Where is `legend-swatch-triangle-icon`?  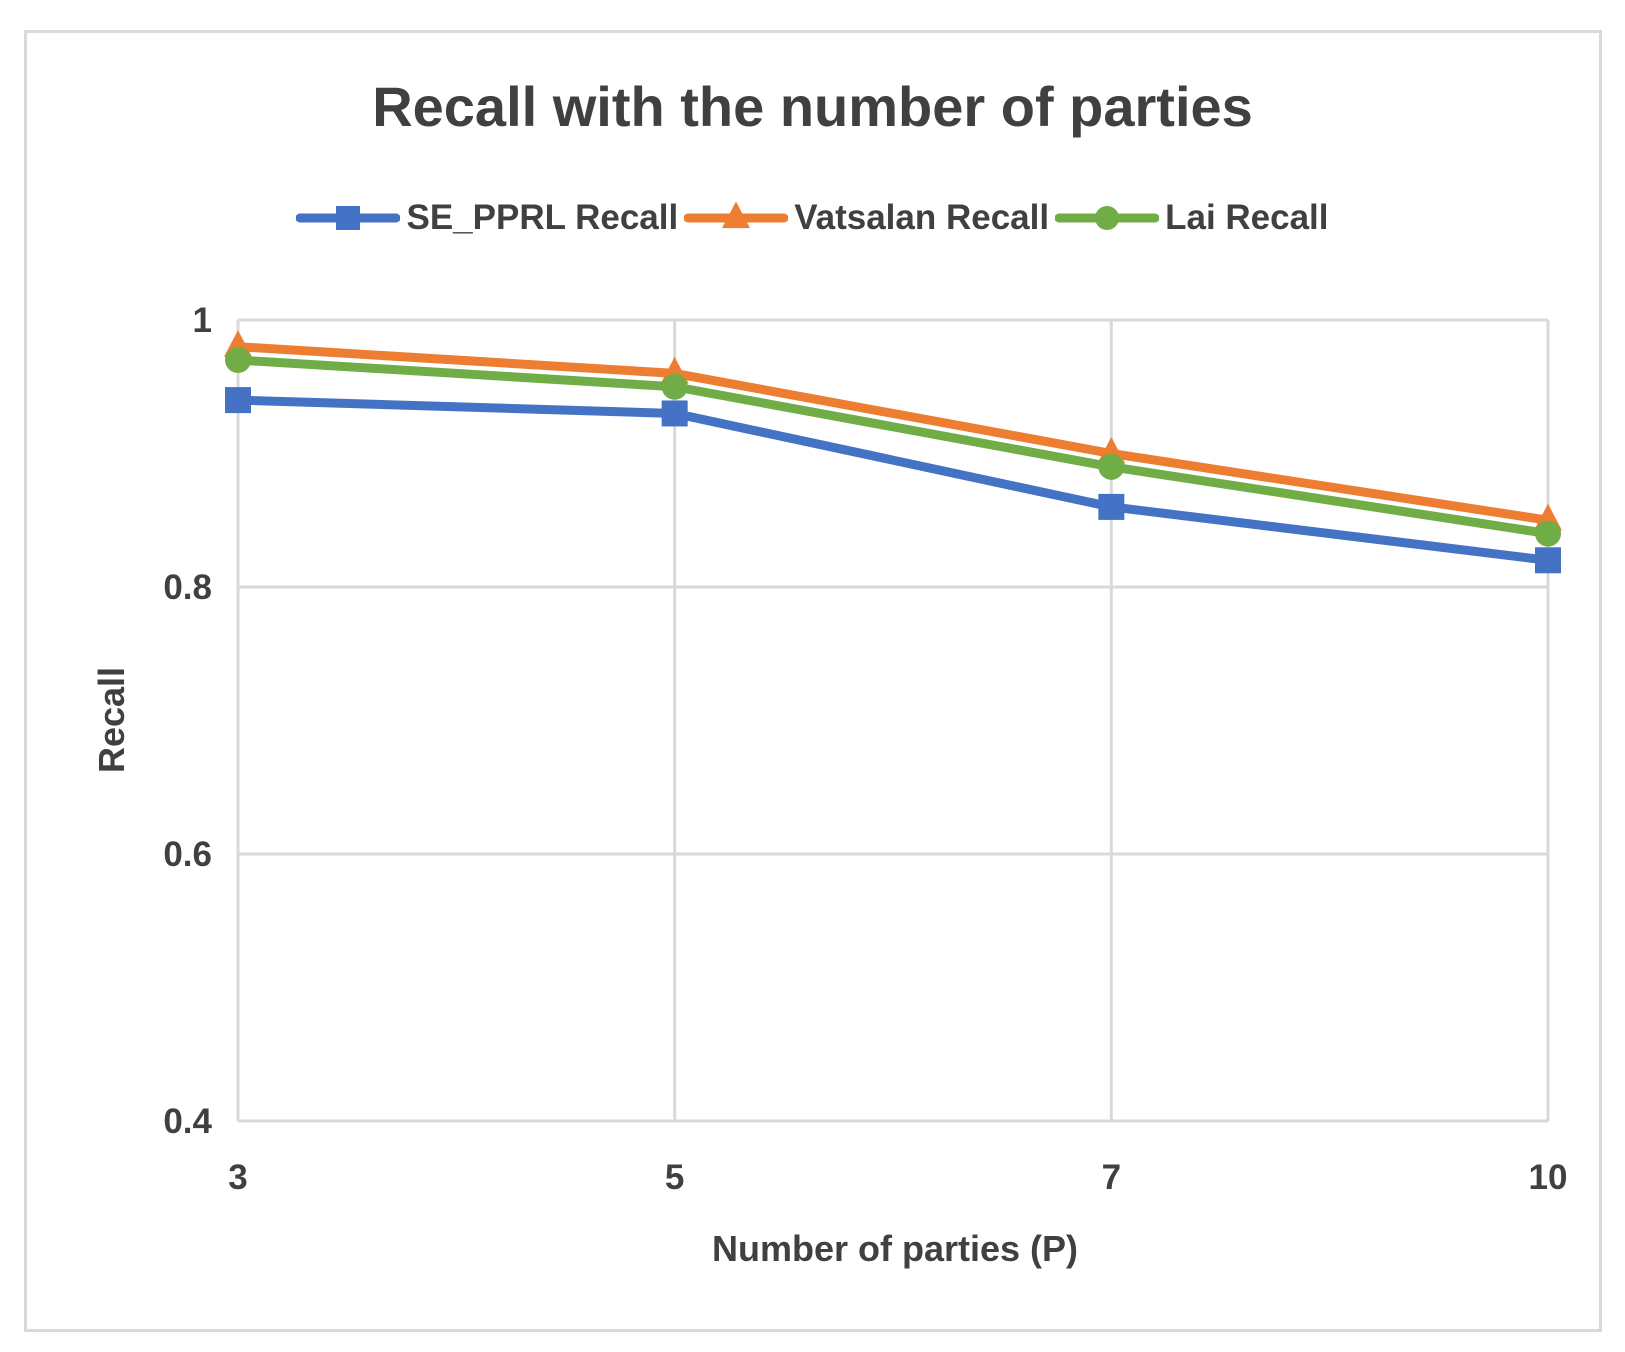
legend-swatch-triangle-icon is located at coordinates (736, 215).